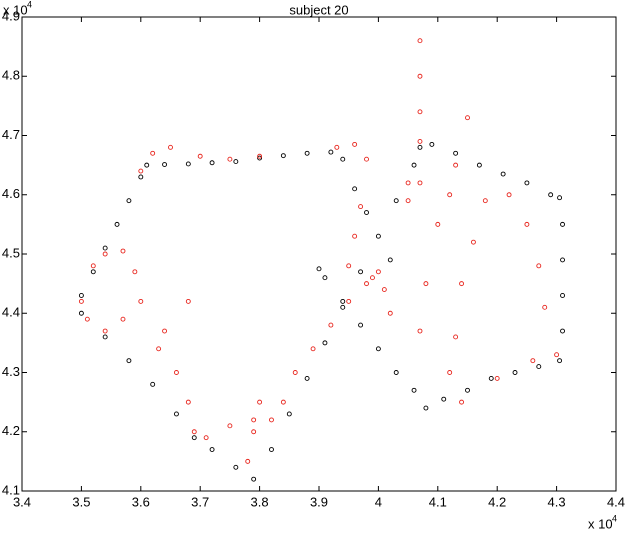 This screenshot has width=636, height=533. I want to click on y-tick-label: 4.7, so click(11, 134).